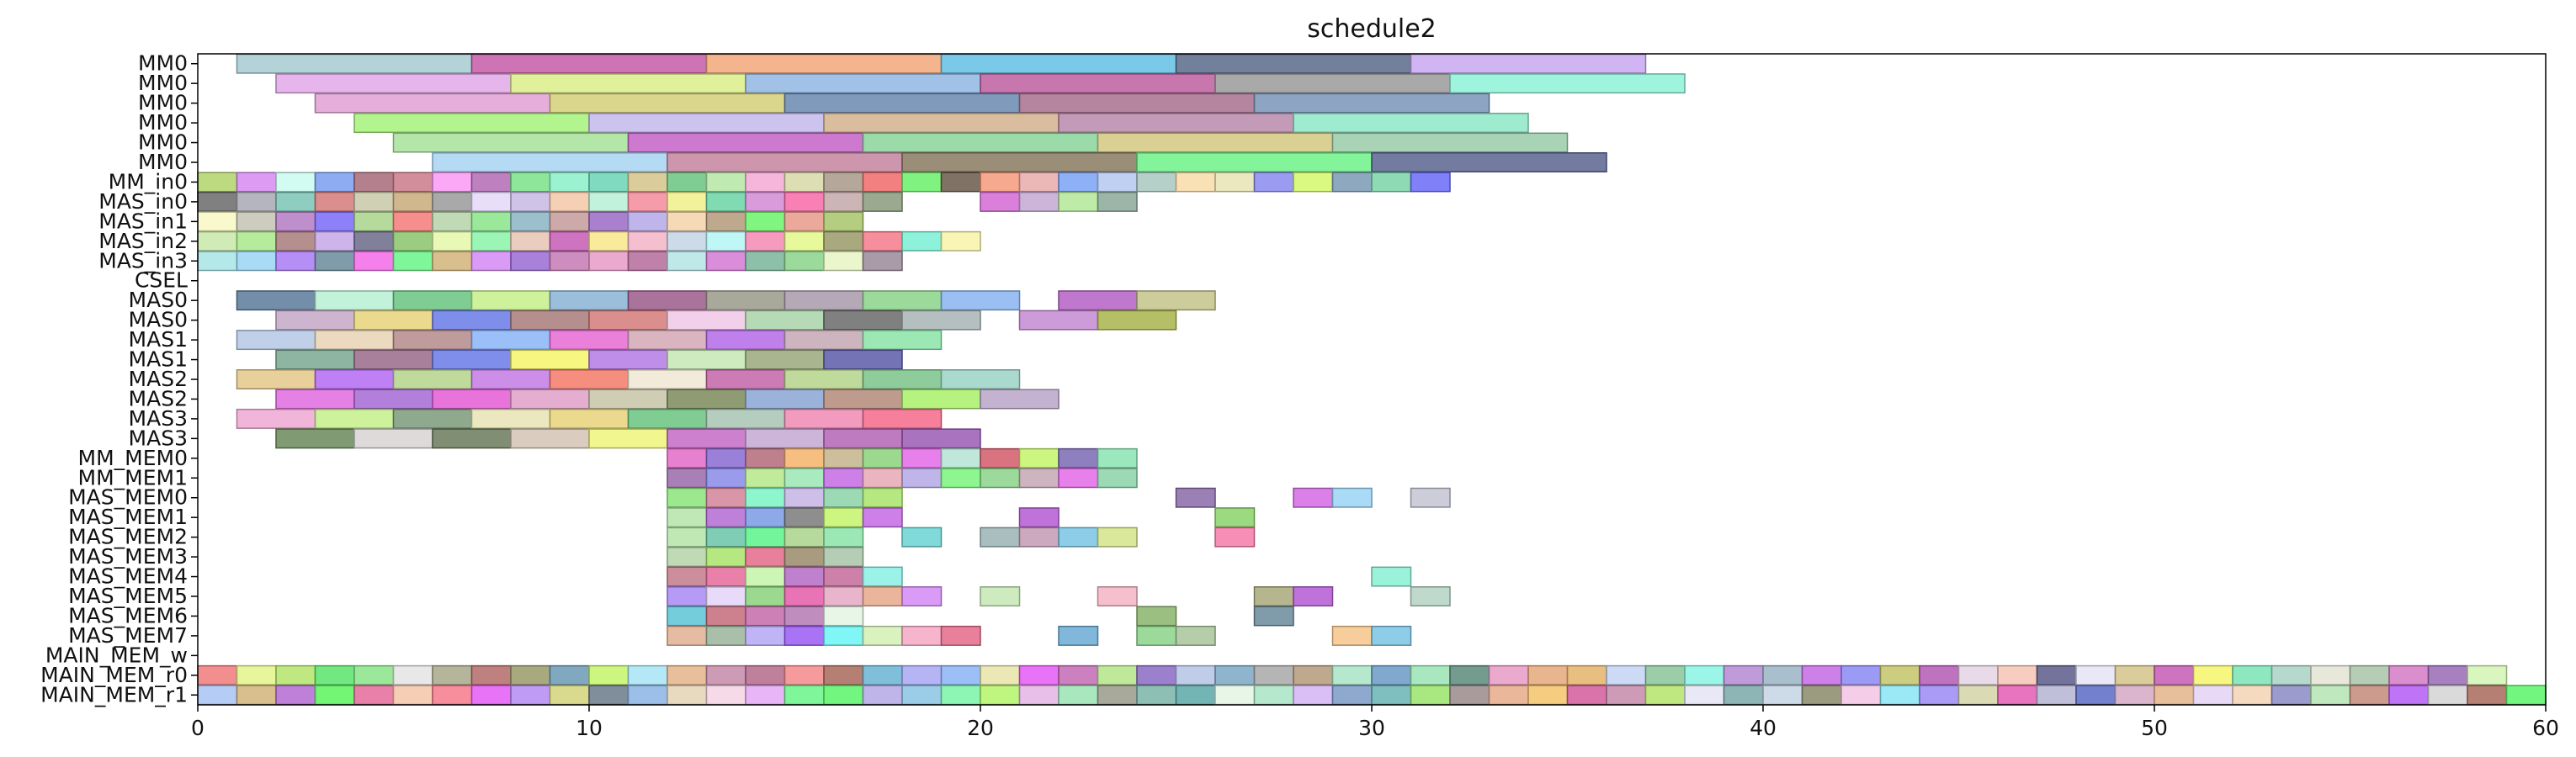  Describe the element at coordinates (128, 557) in the screenshot. I see `y-tick-label: MAS_MEM3` at that location.